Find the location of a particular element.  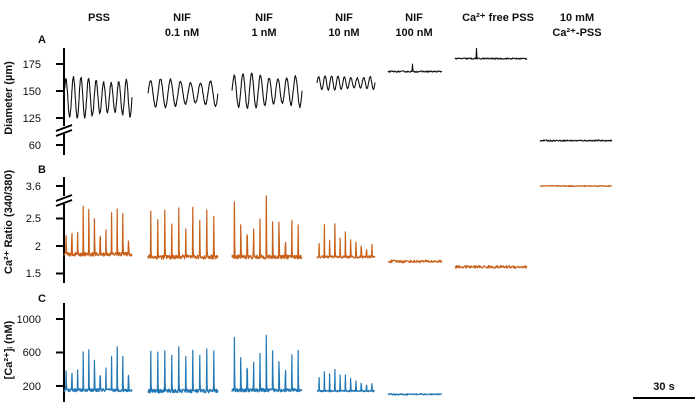

header-nif-1-conc: 1 nM is located at coordinates (263, 33).